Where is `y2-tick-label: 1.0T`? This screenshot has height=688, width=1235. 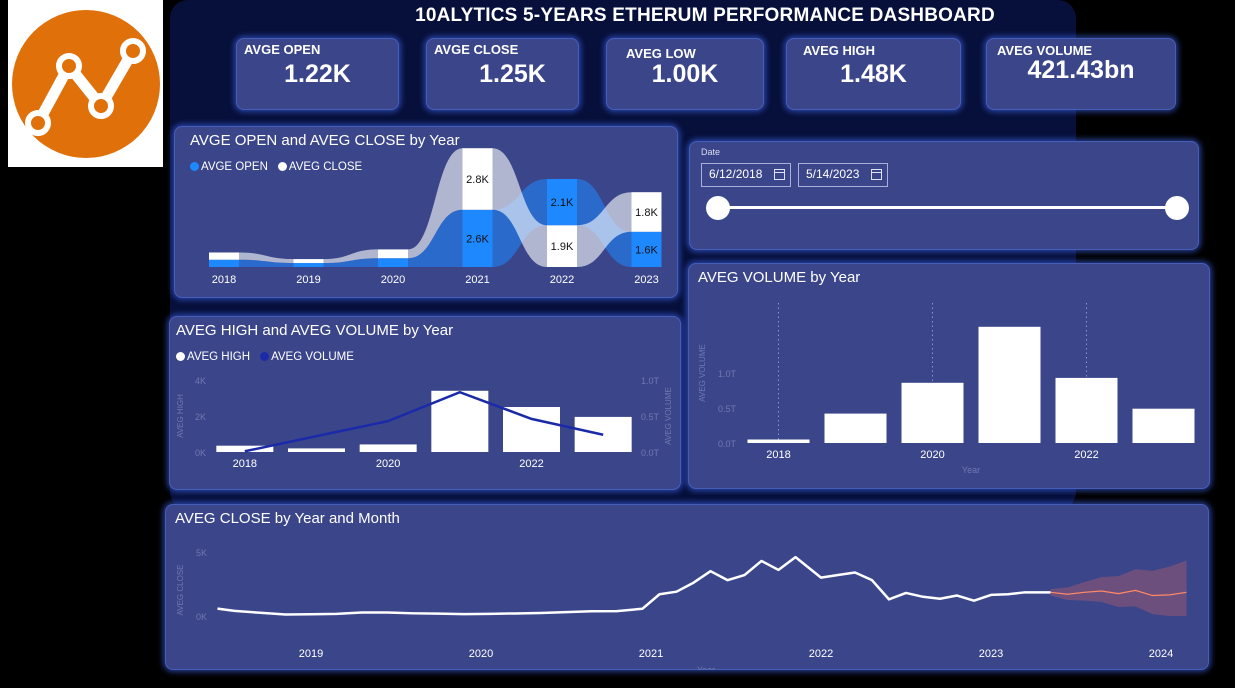
y2-tick-label: 1.0T is located at coordinates (650, 381).